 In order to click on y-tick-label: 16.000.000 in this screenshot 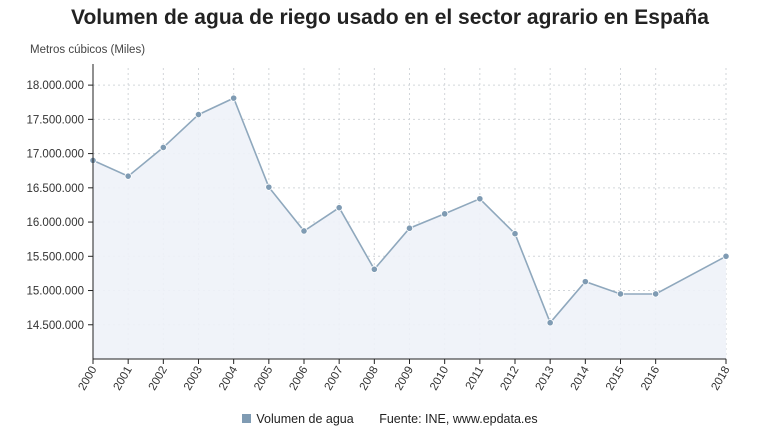, I will do `click(55, 223)`.